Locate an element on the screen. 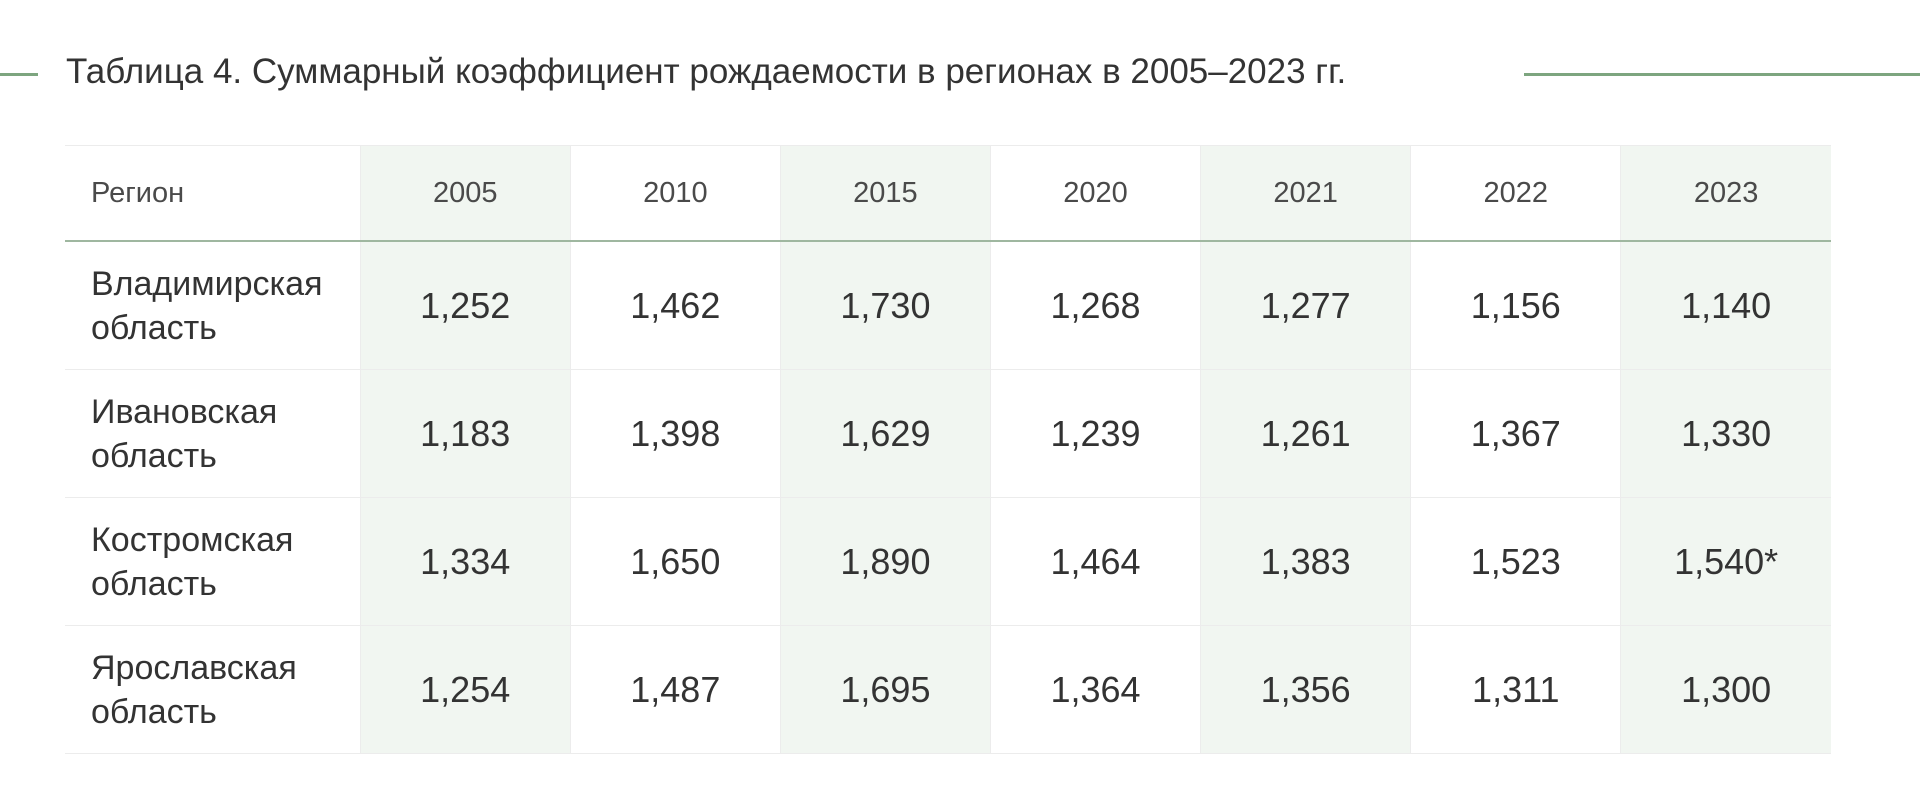  value-cell: 1,890 is located at coordinates (885, 561).